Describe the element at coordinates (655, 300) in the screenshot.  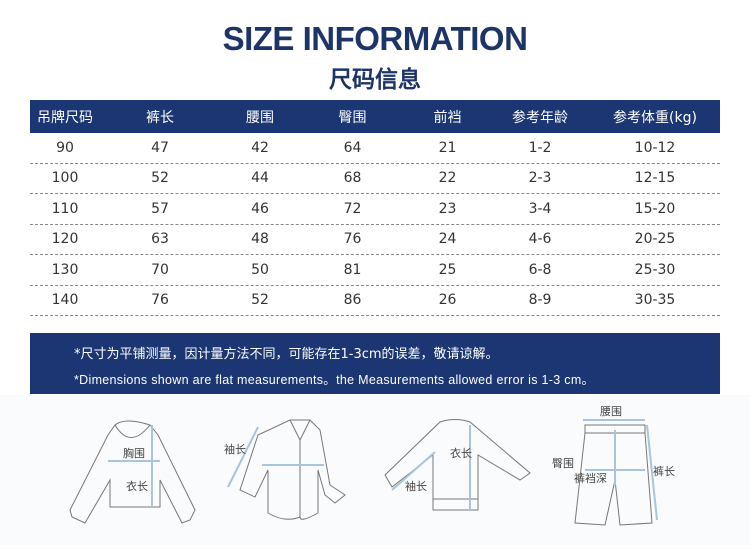
I see `table-cell: 30-35` at that location.